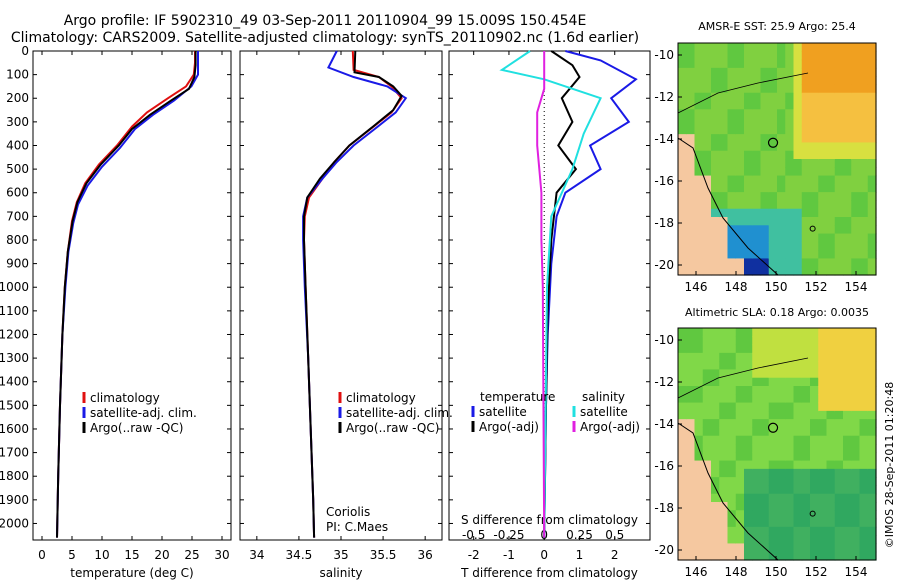 The image size is (900, 580). What do you see at coordinates (14, 382) in the screenshot?
I see `depth-tick-label: 1400` at bounding box center [14, 382].